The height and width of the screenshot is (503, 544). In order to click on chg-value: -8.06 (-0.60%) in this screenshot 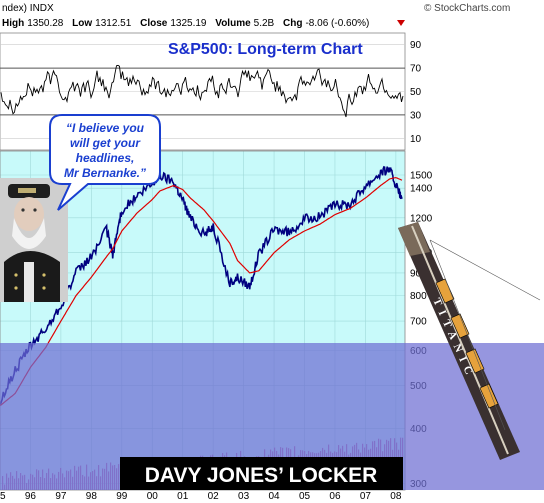, I will do `click(337, 23)`.